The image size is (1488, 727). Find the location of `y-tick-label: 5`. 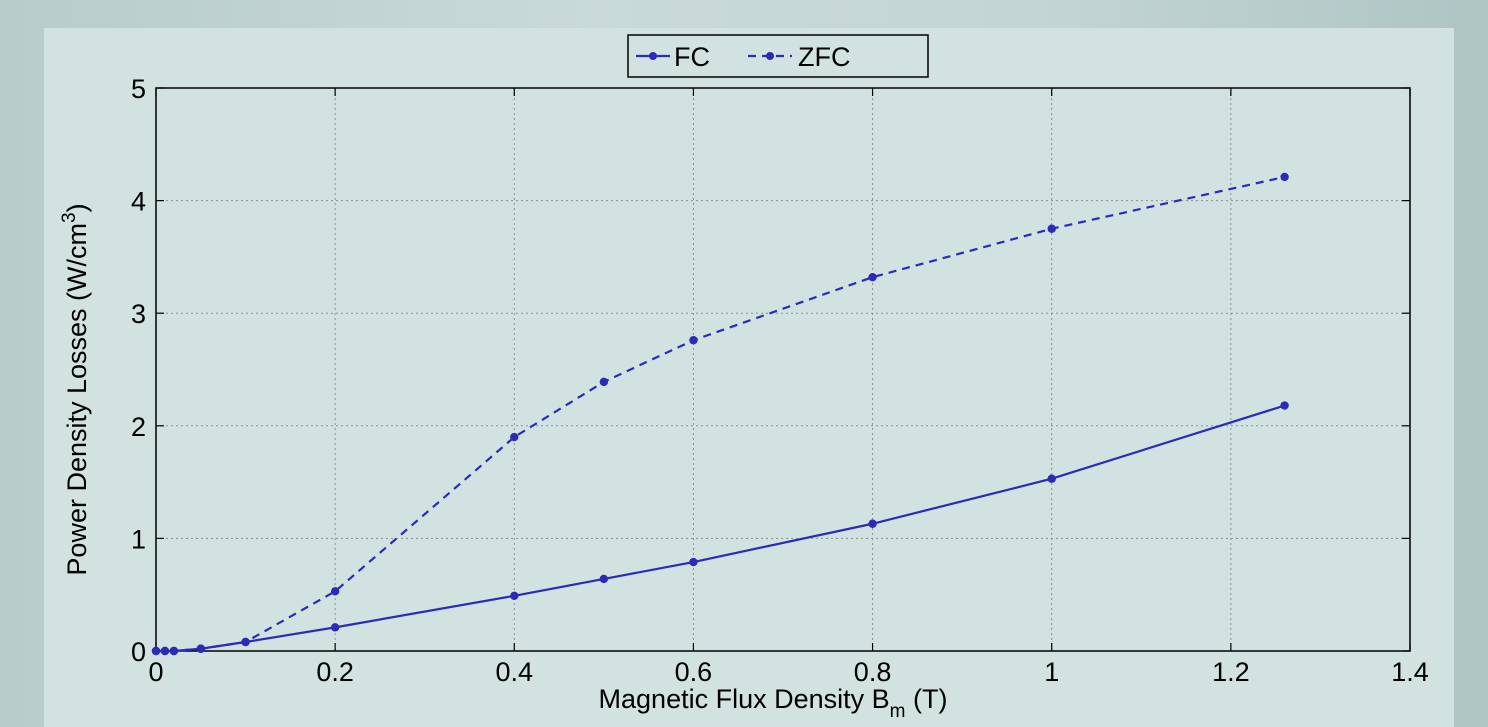

y-tick-label: 5 is located at coordinates (138, 89).